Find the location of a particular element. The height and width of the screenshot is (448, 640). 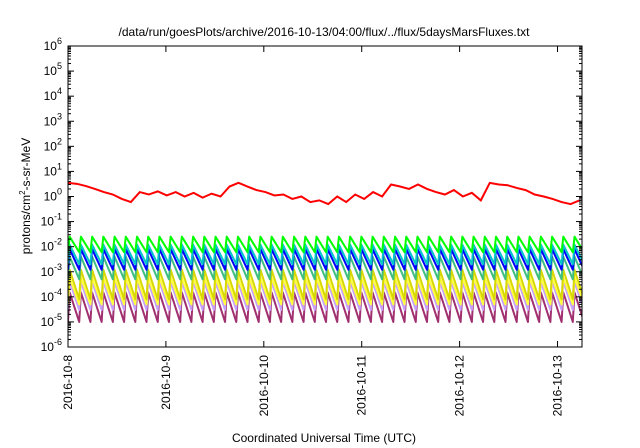

y-tick-label: 10⁻⁴ is located at coordinates (51, 295).